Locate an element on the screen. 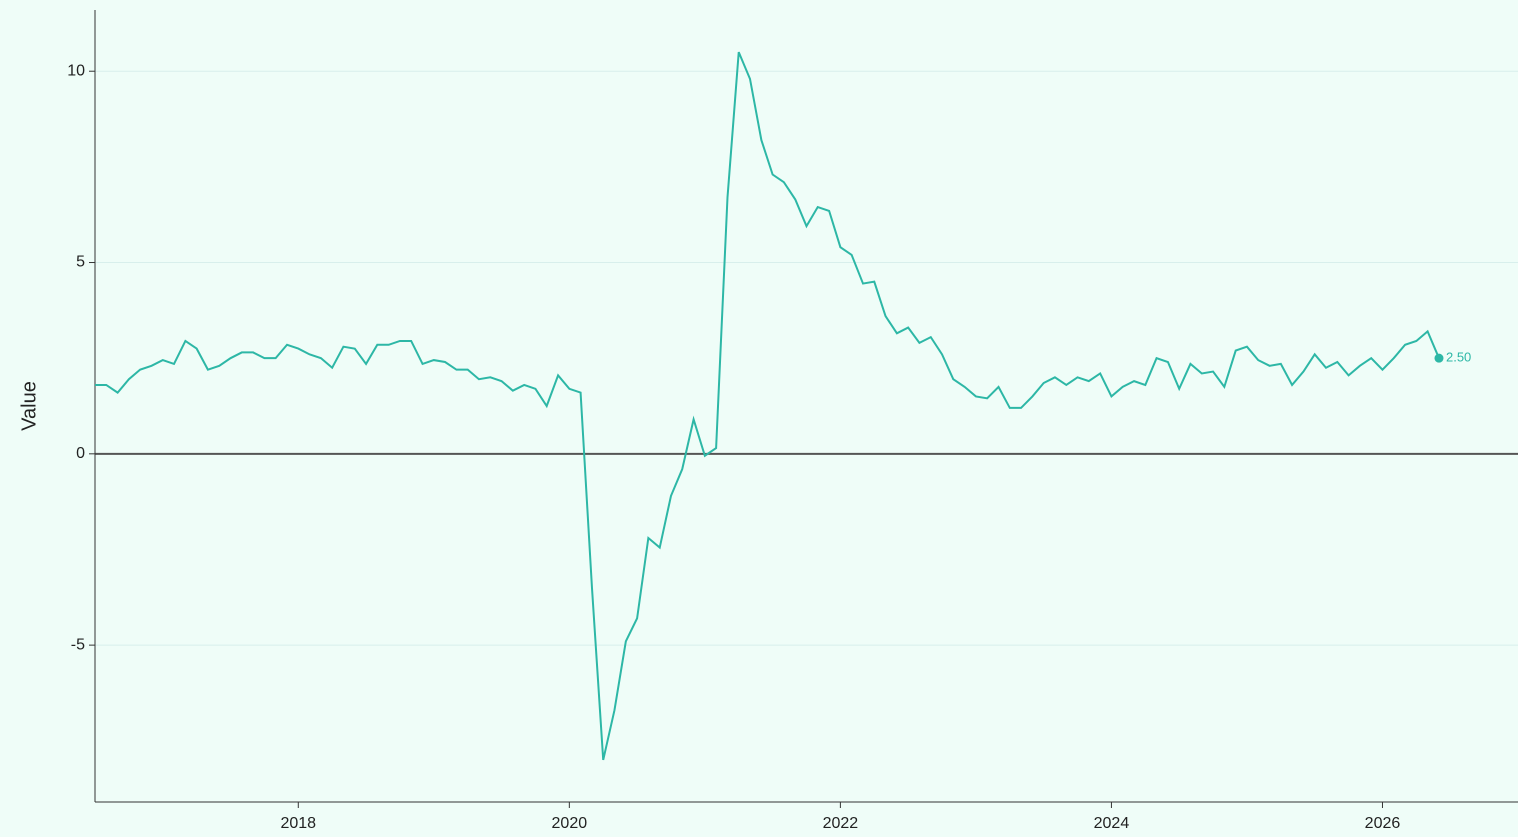  x-tick-label: 2018 is located at coordinates (298, 823).